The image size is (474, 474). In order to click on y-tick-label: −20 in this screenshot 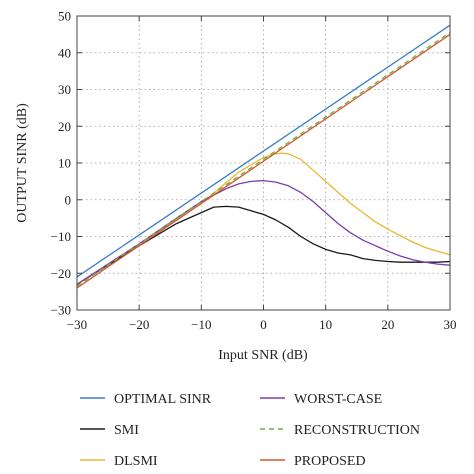, I will do `click(61, 273)`.